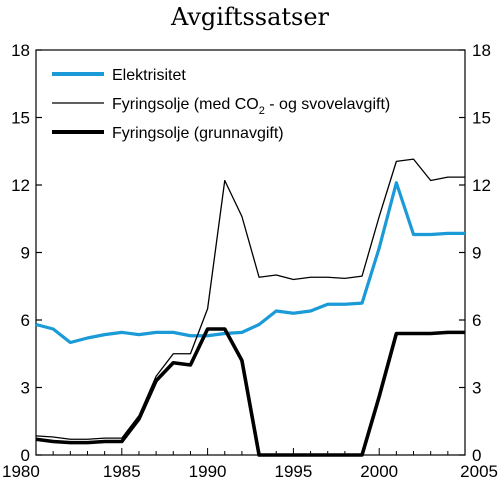 Image resolution: width=500 pixels, height=495 pixels. I want to click on x-tick-label: 2005, so click(479, 471).